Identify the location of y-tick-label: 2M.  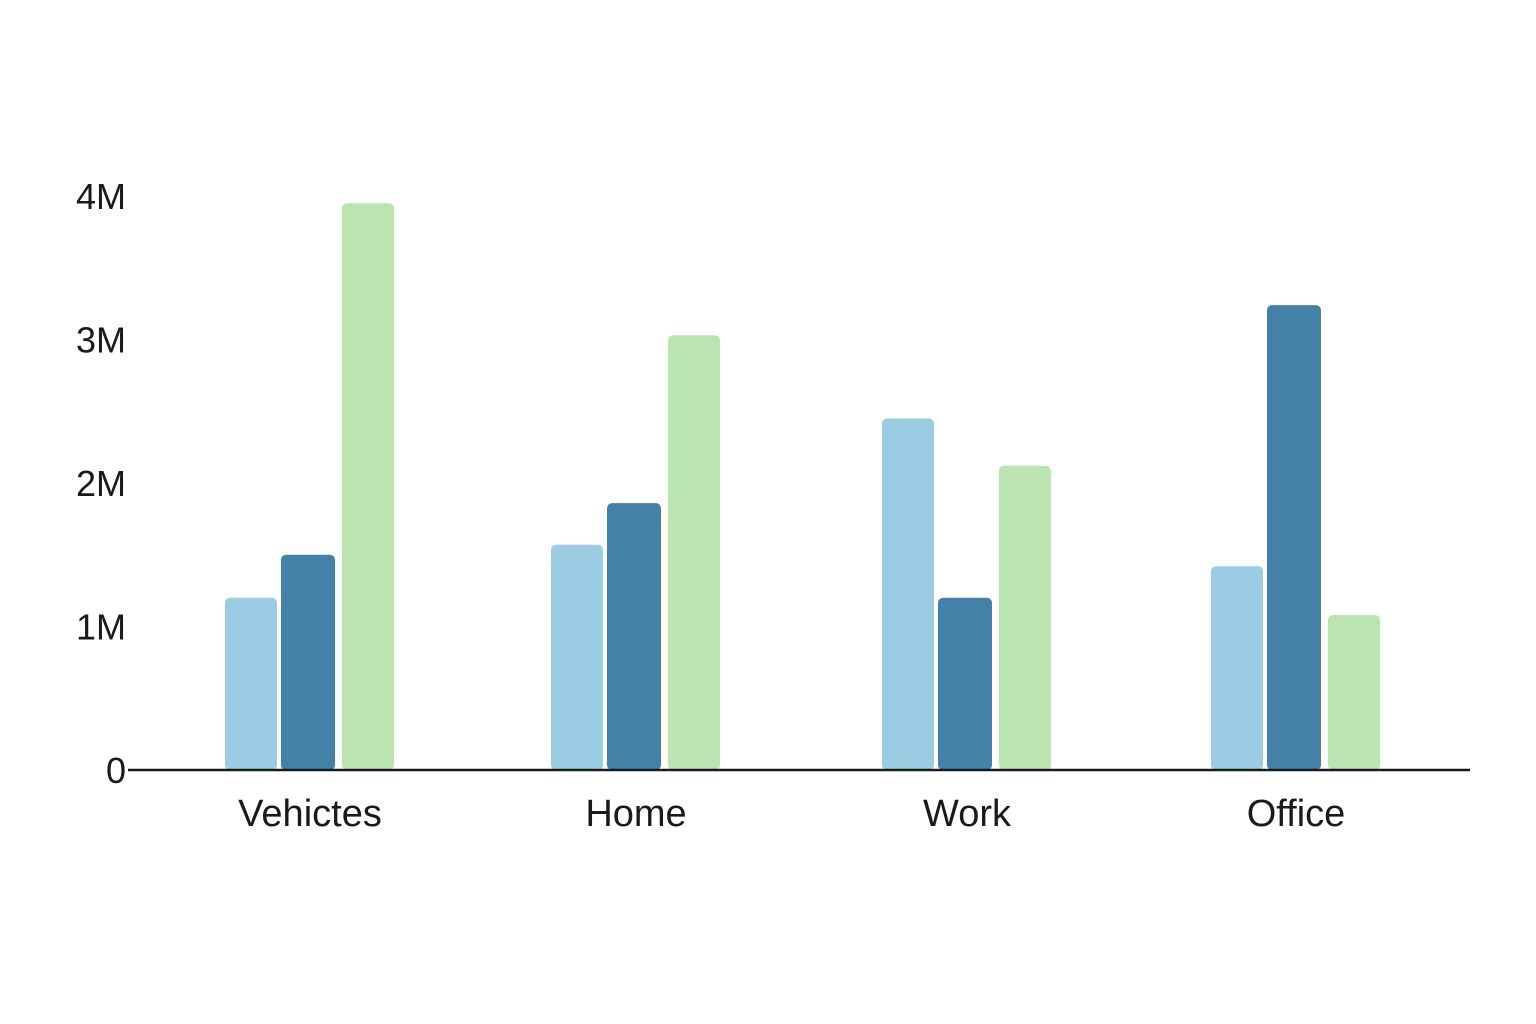
(101, 483).